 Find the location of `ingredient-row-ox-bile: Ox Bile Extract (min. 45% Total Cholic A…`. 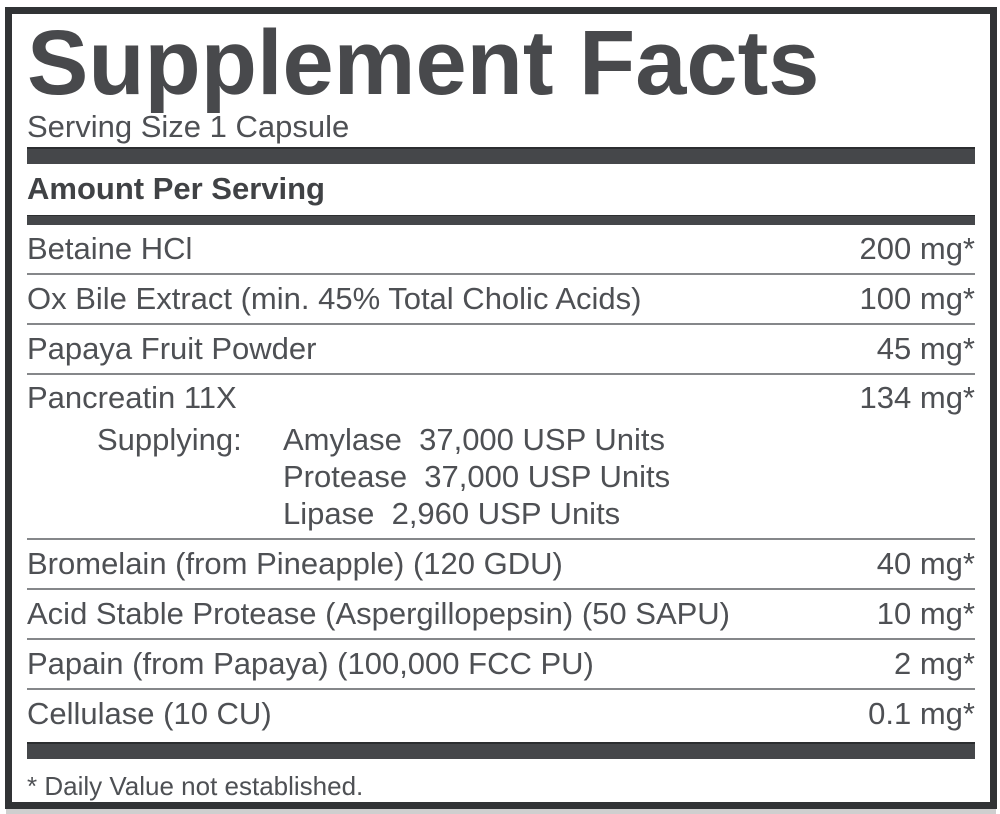

ingredient-row-ox-bile: Ox Bile Extract (min. 45% Total Cholic A… is located at coordinates (501, 300).